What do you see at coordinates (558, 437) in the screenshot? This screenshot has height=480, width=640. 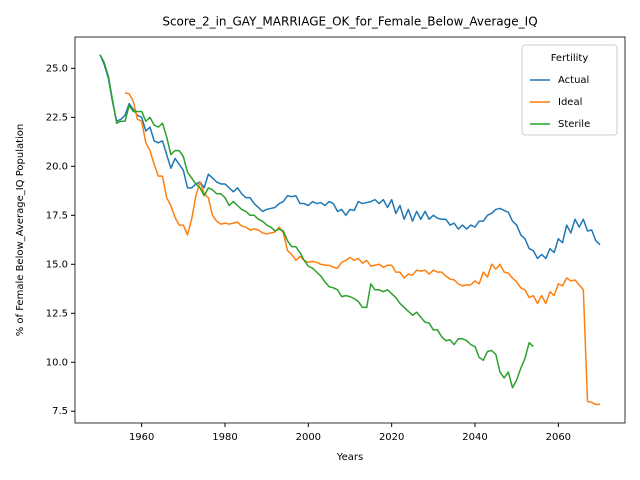 I see `x-tick-label: 2060` at bounding box center [558, 437].